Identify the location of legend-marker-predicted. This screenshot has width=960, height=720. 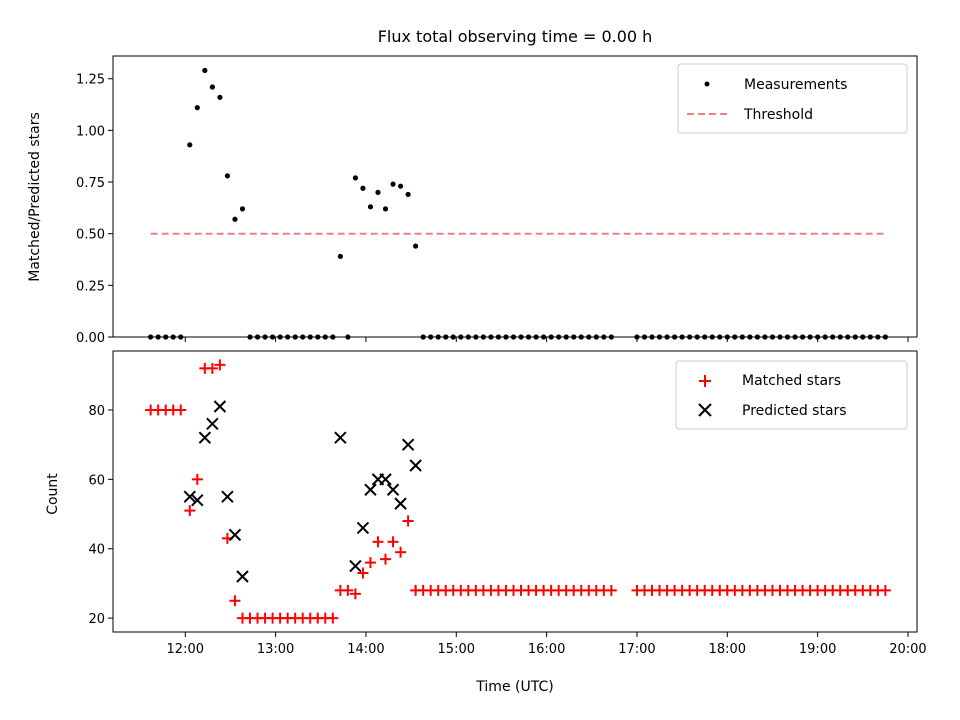
(705, 410).